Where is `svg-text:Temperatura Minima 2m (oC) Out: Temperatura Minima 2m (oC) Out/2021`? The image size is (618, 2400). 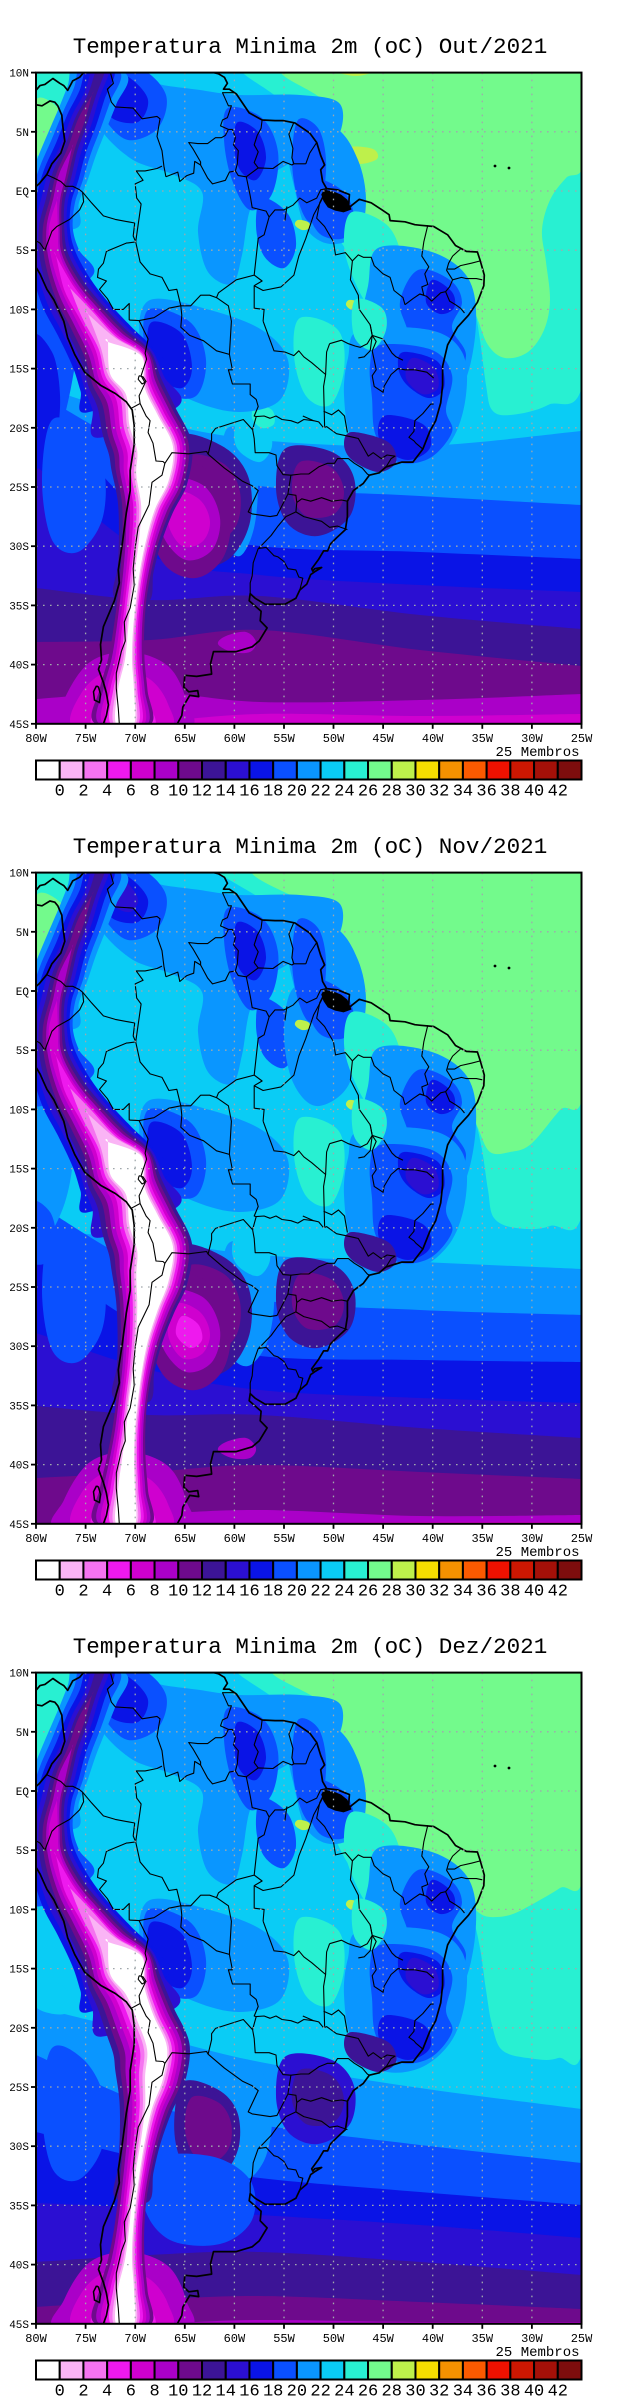 svg-text:Temperatura Minima 2m (oC) Out: Temperatura Minima 2m (oC) Out/2021 is located at coordinates (310, 47).